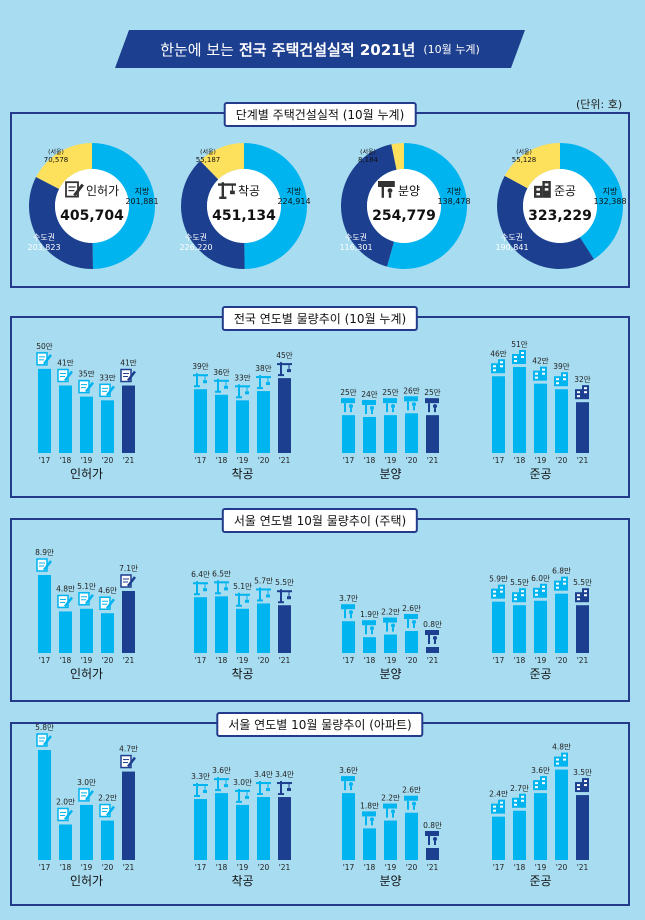 This screenshot has height=920, width=645. What do you see at coordinates (540, 361) in the screenshot?
I see `bar-value-label: 42만` at bounding box center [540, 361].